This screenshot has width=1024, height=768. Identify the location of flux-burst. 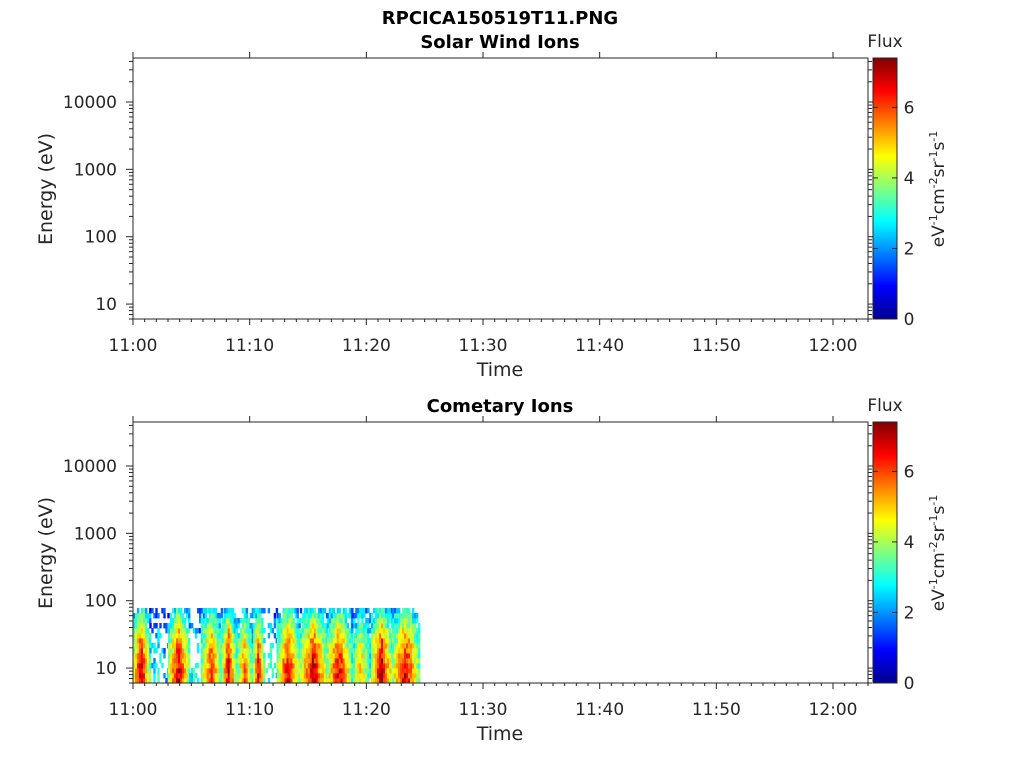
(288, 645).